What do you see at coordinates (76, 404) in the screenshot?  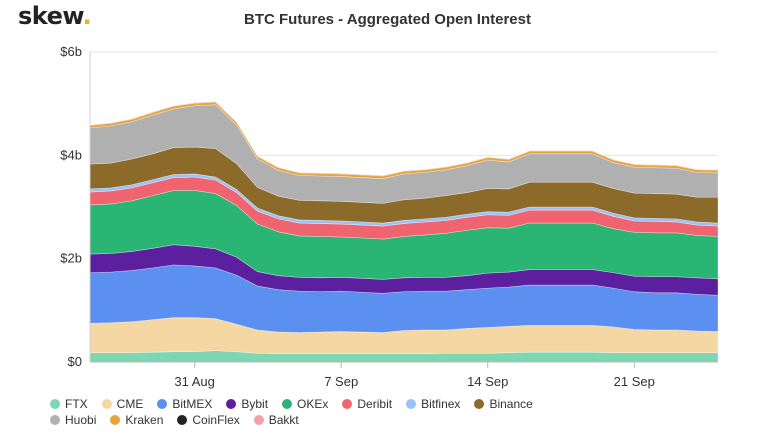 I see `legend-label: FTX` at bounding box center [76, 404].